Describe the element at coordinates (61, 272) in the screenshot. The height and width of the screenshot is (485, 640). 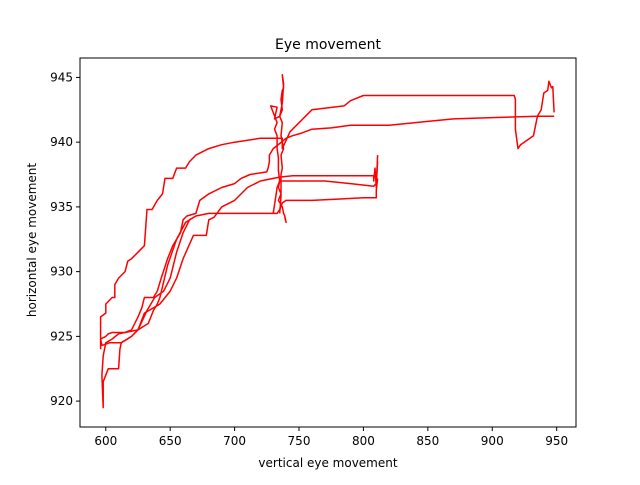
I see `y-tick-label: 930` at that location.